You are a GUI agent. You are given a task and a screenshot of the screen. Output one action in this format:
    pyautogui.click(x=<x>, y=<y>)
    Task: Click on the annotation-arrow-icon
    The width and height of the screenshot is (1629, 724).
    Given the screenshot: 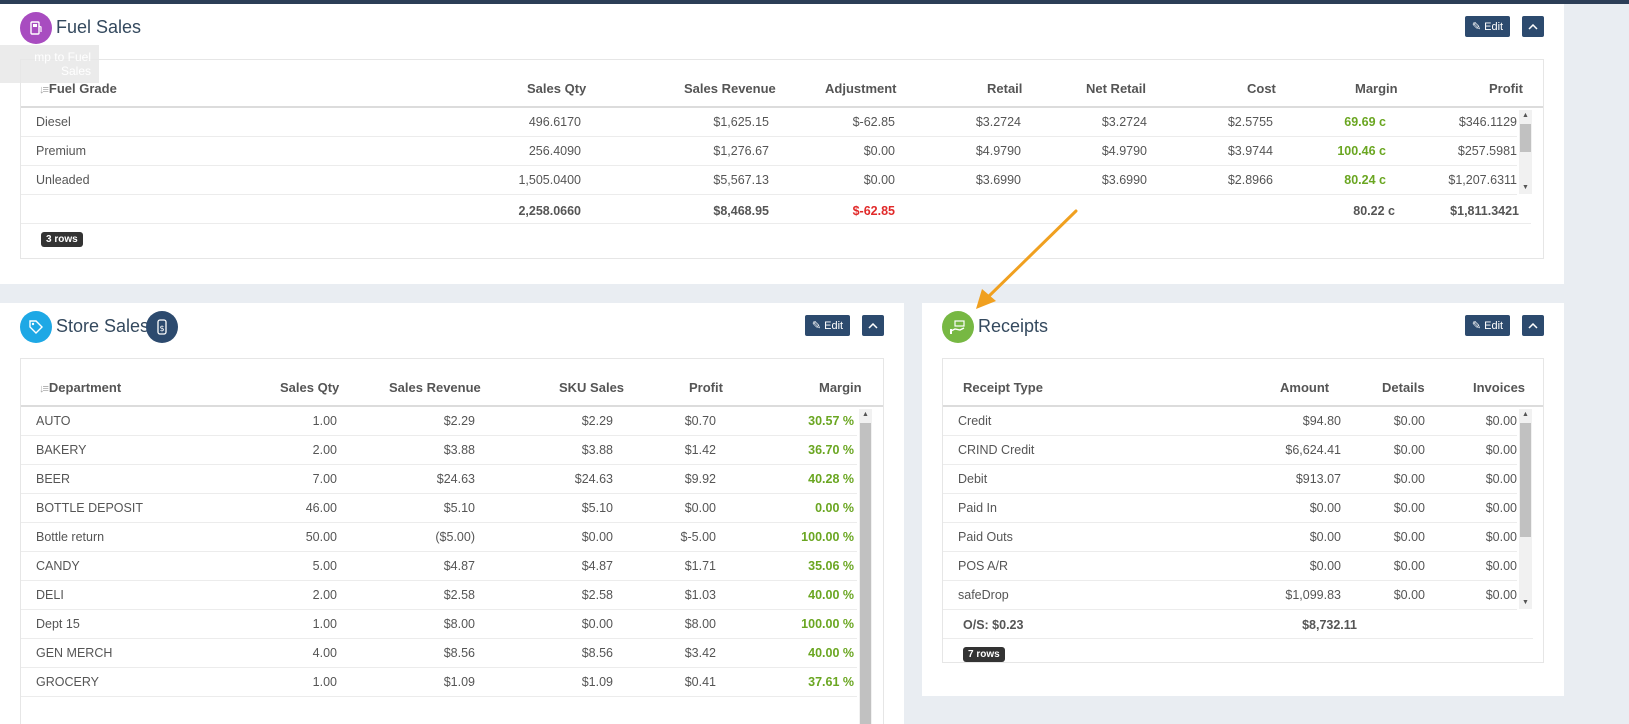 What is the action you would take?
    pyautogui.click(x=1027, y=259)
    